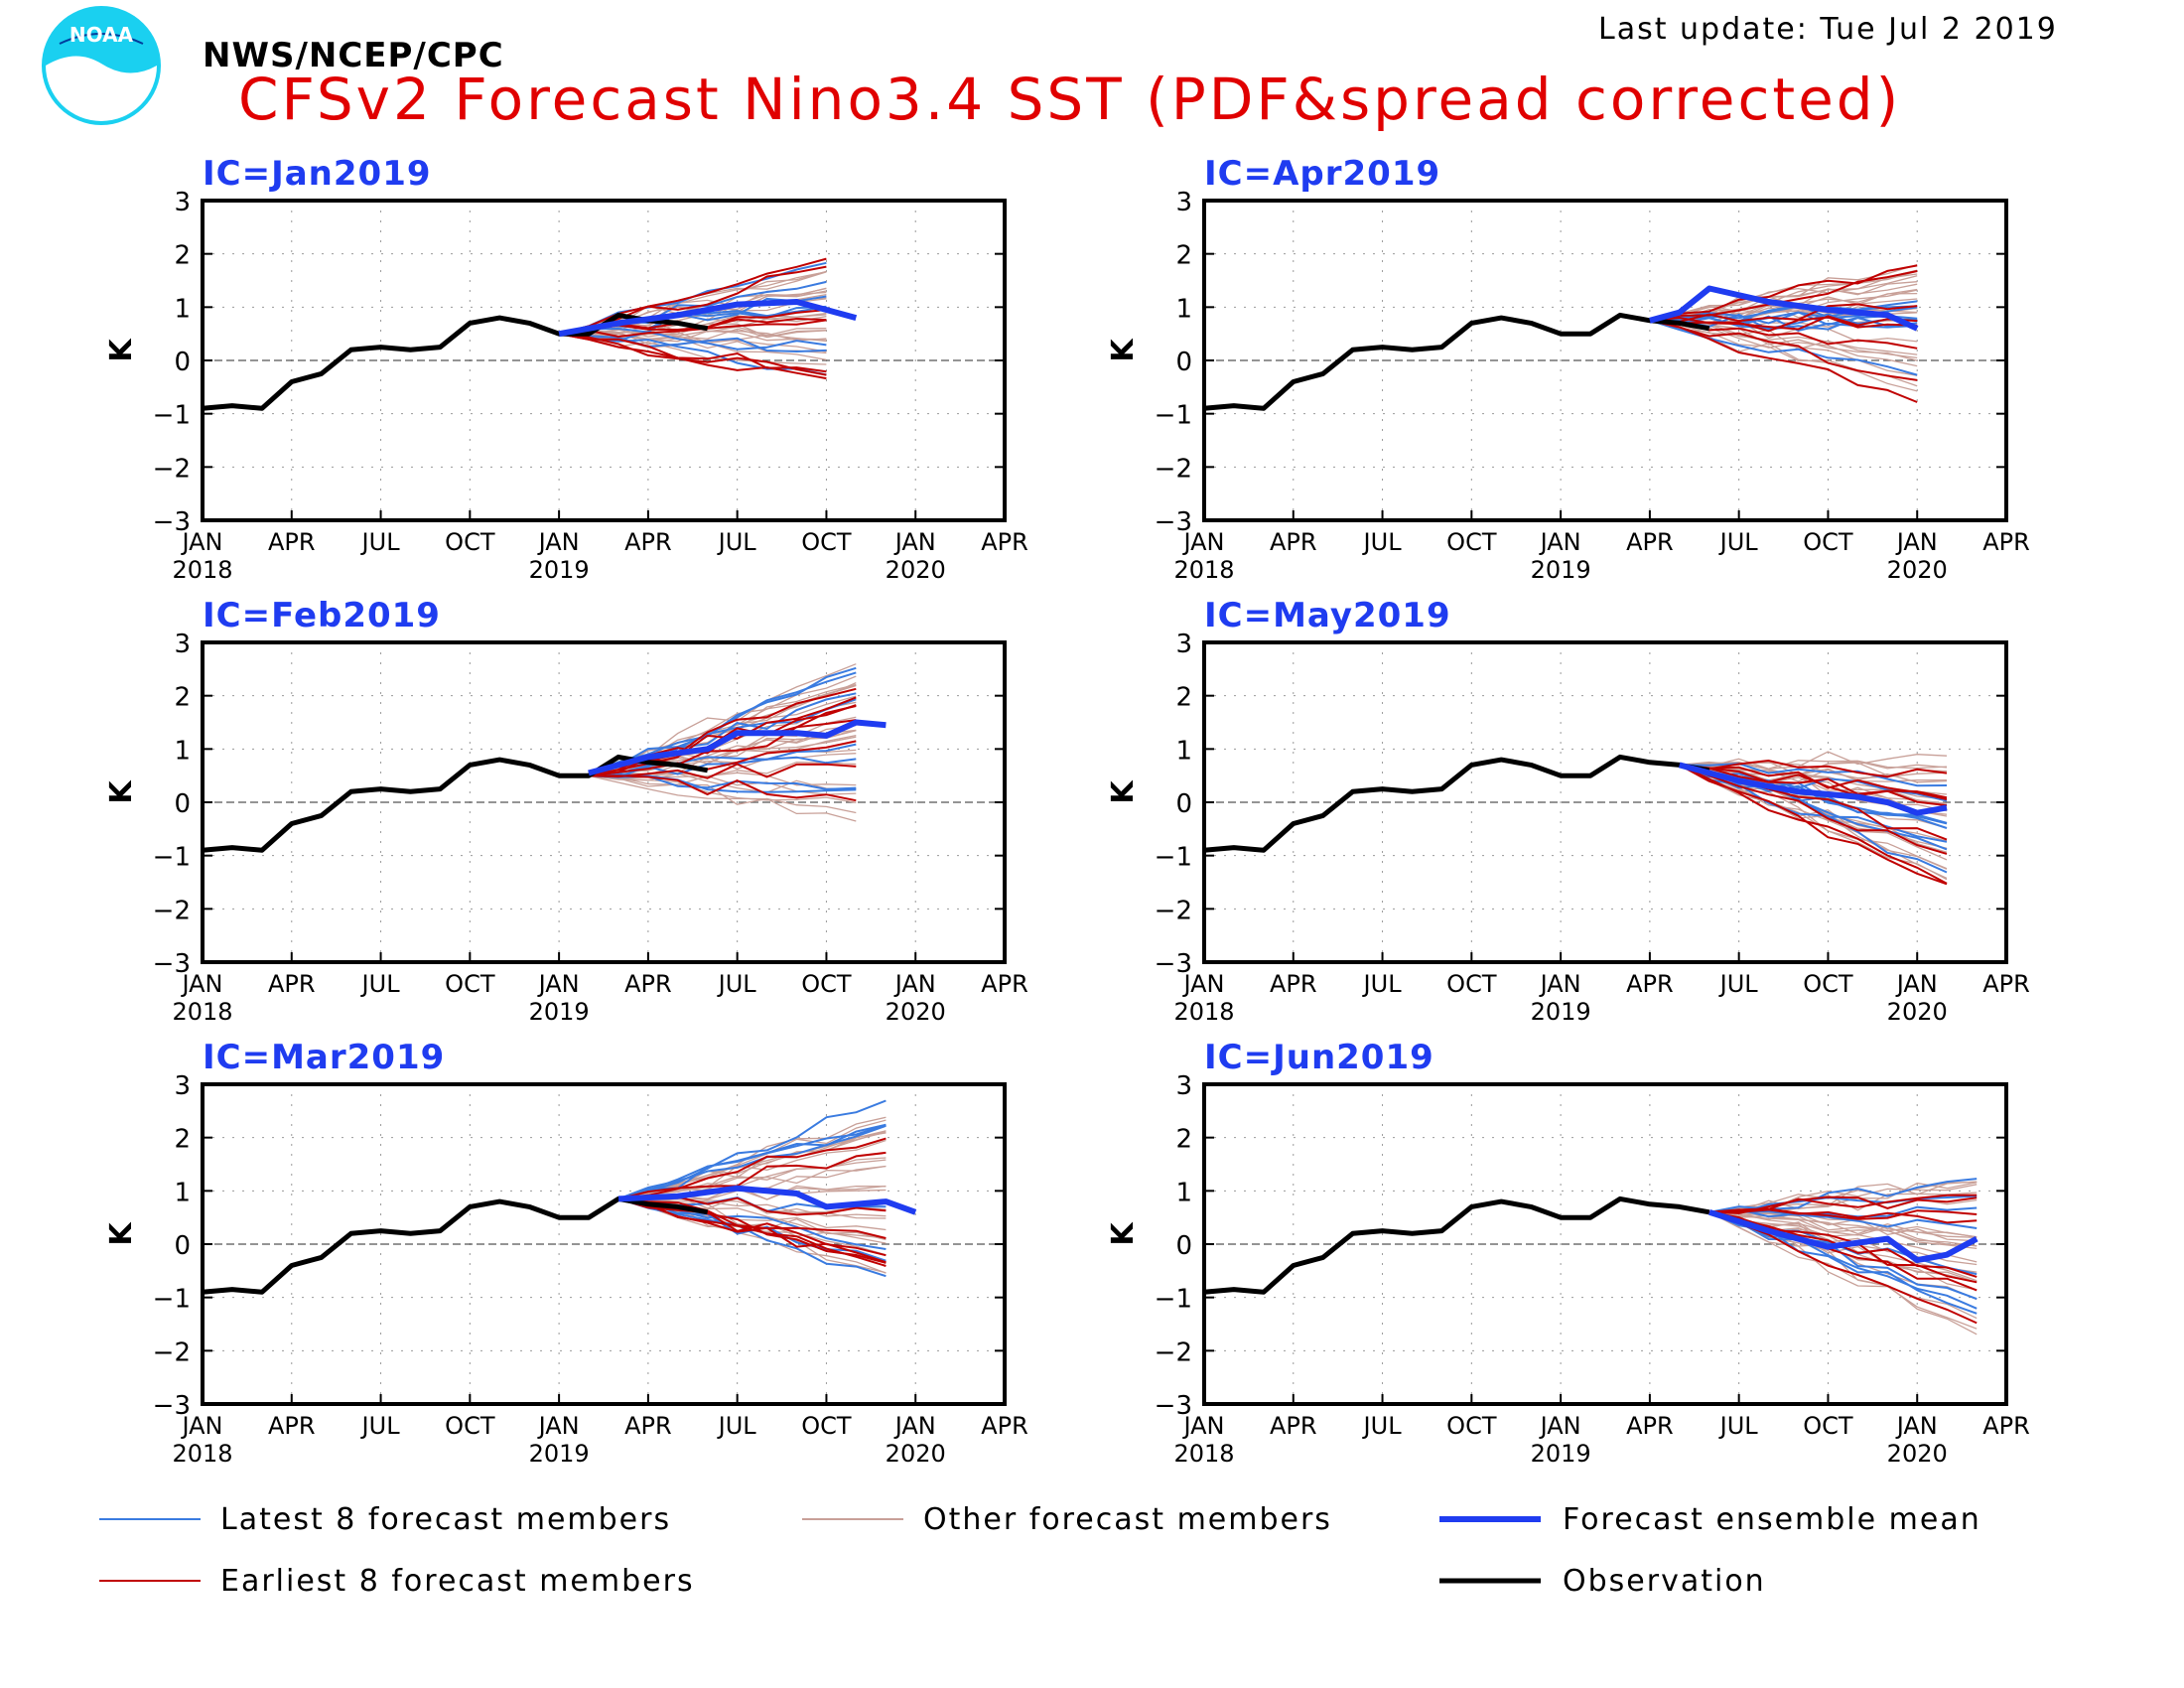 The height and width of the screenshot is (1688, 2184). What do you see at coordinates (101, 35) in the screenshot?
I see `noaa-logo-text: NOAA` at bounding box center [101, 35].